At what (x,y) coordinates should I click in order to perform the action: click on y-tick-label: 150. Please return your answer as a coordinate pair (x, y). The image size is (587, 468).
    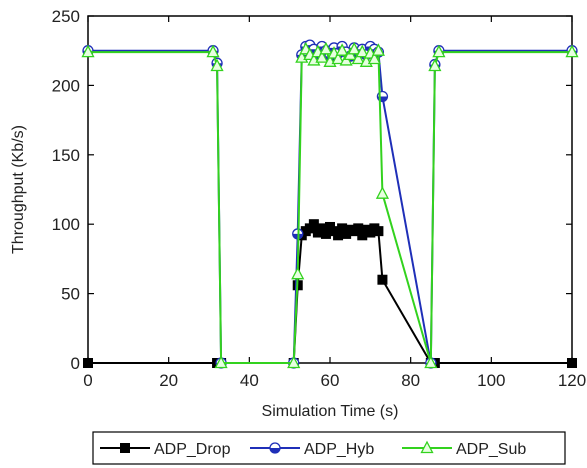
    Looking at the image, I should click on (66, 155).